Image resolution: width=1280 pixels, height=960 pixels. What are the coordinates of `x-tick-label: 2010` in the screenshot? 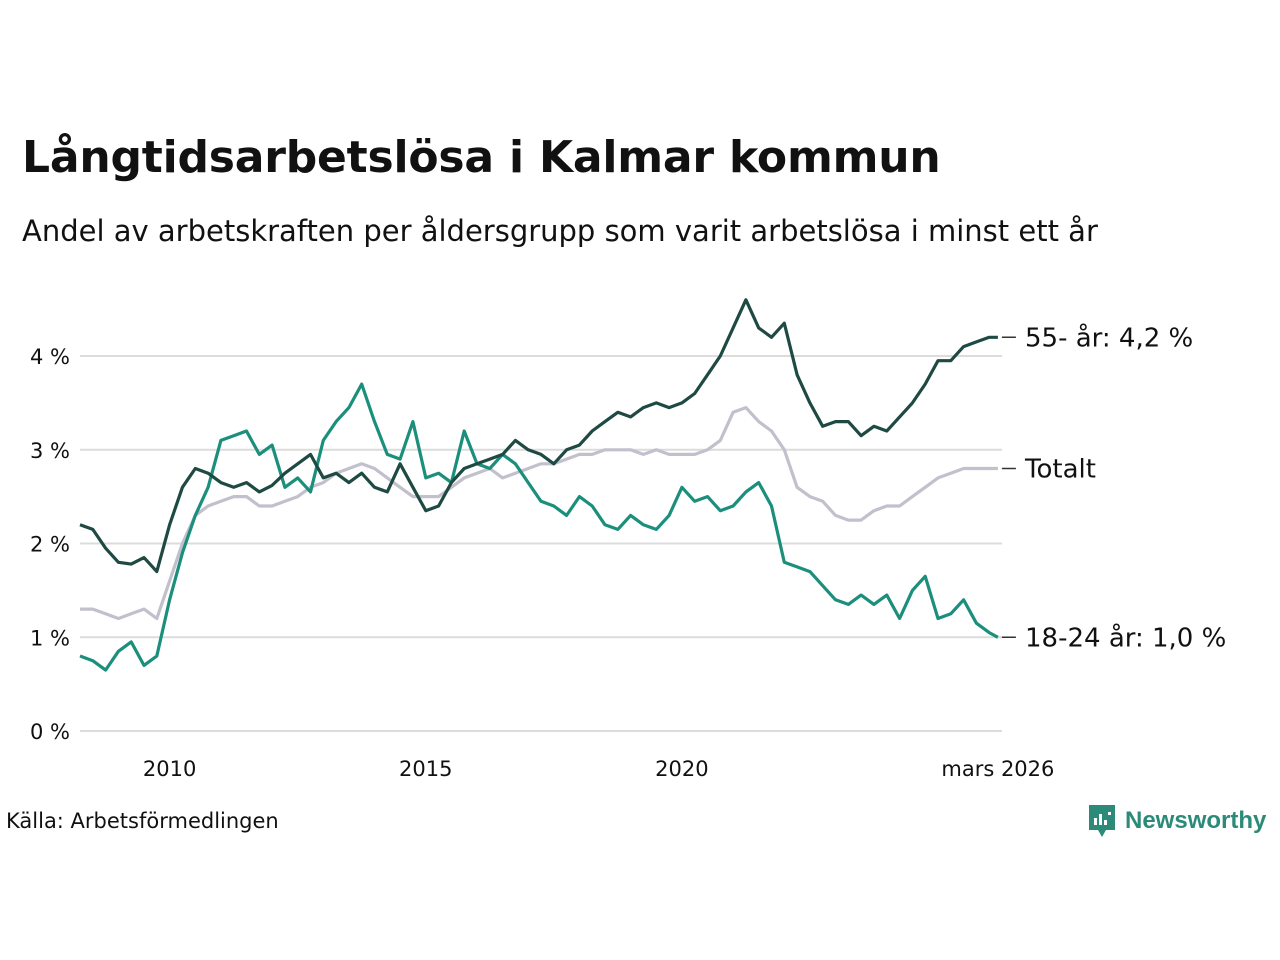 It's located at (169, 769).